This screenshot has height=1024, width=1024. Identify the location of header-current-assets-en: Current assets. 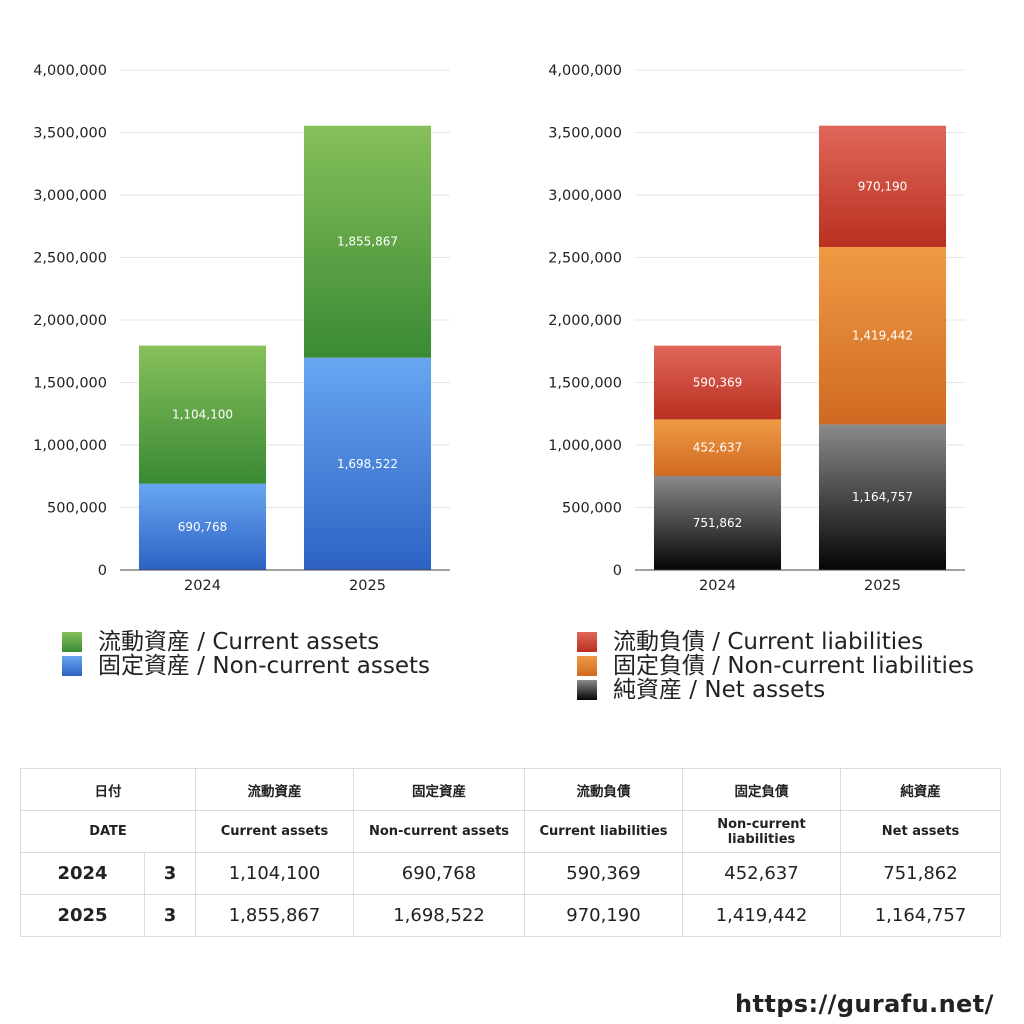
(274, 831).